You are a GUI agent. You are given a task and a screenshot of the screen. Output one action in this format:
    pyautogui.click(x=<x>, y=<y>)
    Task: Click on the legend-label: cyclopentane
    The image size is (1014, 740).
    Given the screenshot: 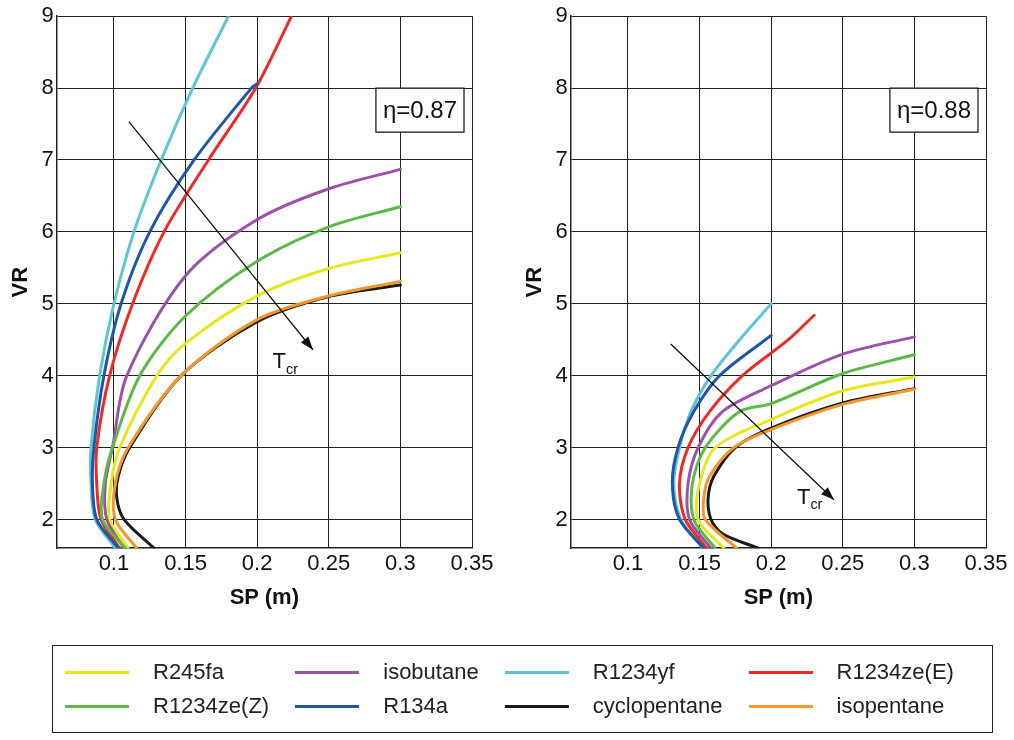 What is the action you would take?
    pyautogui.click(x=657, y=706)
    